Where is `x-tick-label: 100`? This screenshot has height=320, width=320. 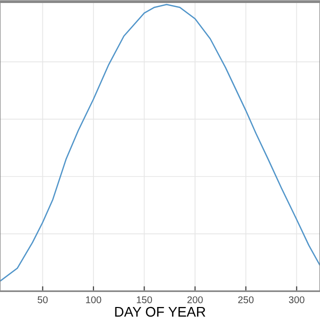 x-tick-label: 100 is located at coordinates (94, 300).